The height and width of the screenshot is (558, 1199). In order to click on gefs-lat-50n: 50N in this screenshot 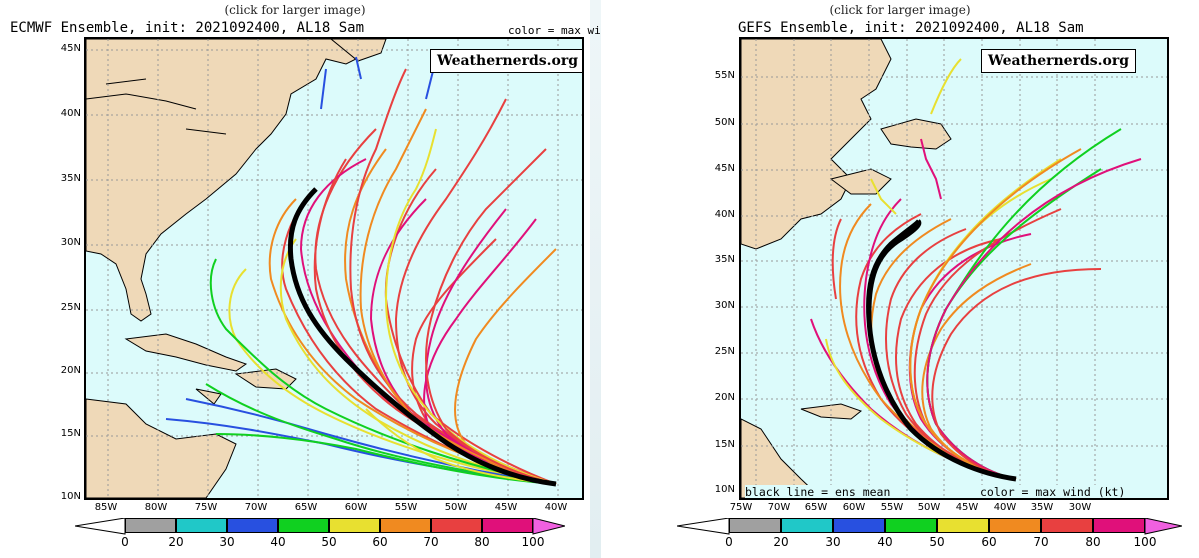, I will do `click(724, 122)`.